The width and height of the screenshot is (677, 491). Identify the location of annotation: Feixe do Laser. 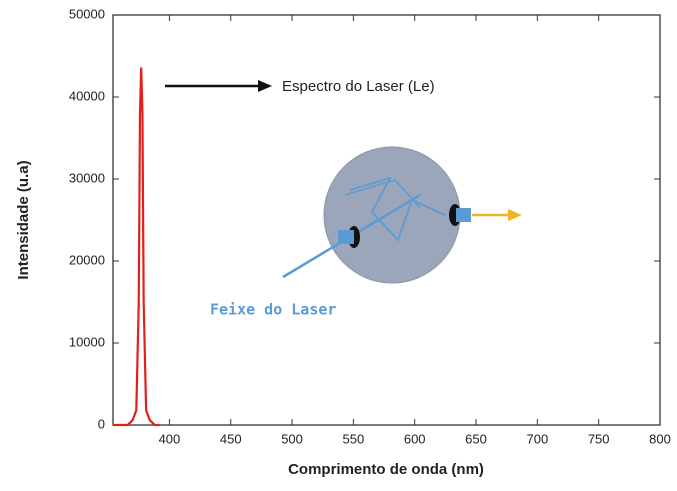
(273, 310).